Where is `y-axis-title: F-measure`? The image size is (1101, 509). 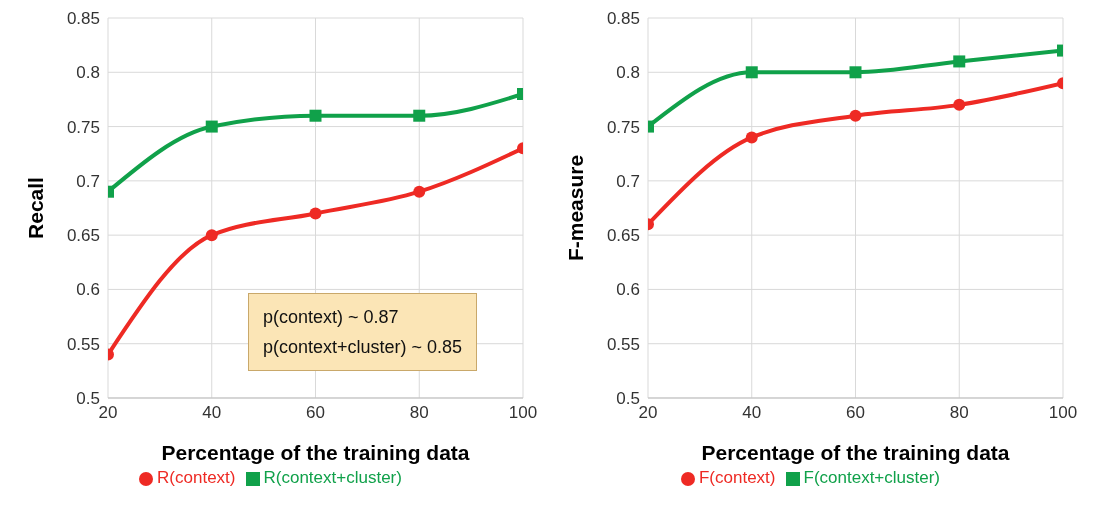 y-axis-title: F-measure is located at coordinates (576, 208).